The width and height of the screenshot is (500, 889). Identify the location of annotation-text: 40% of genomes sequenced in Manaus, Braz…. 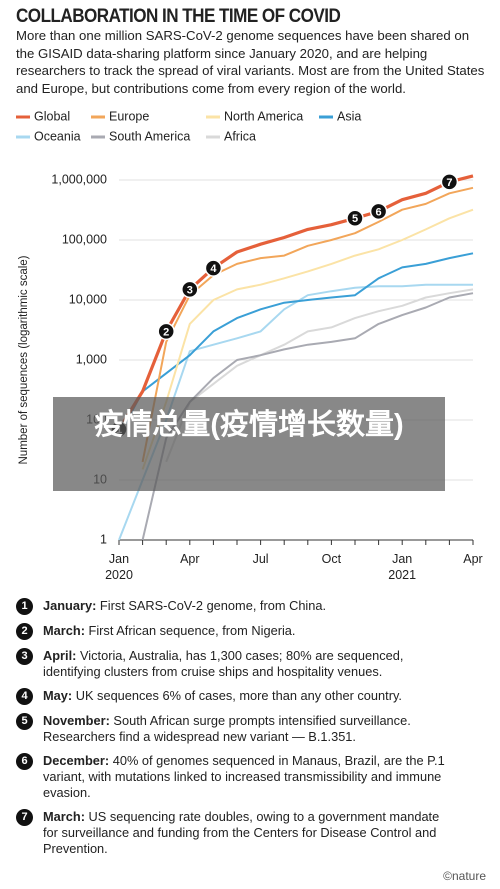
(244, 776).